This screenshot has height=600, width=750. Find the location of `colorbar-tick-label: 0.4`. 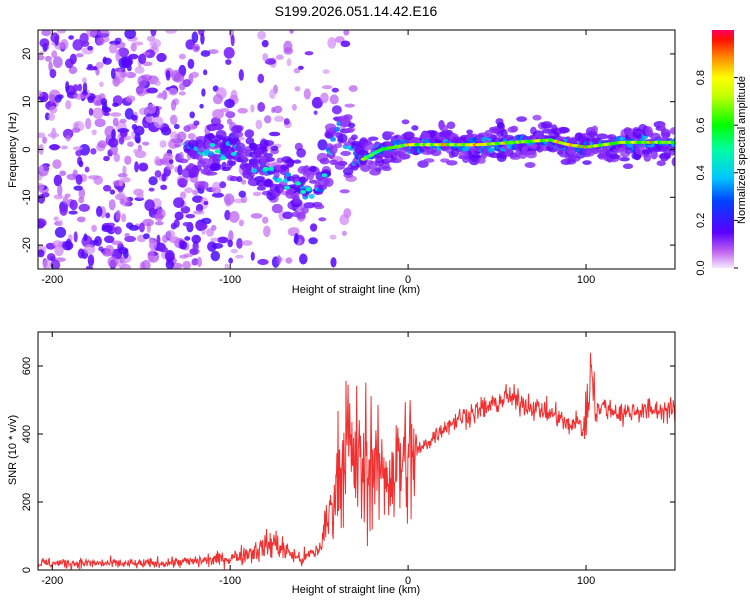

colorbar-tick-label: 0.4 is located at coordinates (701, 172).